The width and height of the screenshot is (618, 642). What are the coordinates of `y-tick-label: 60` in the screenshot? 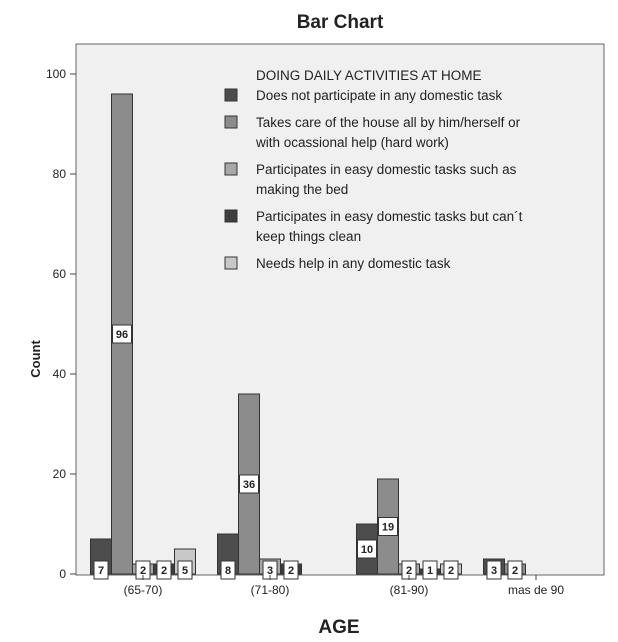 It's located at (60, 274).